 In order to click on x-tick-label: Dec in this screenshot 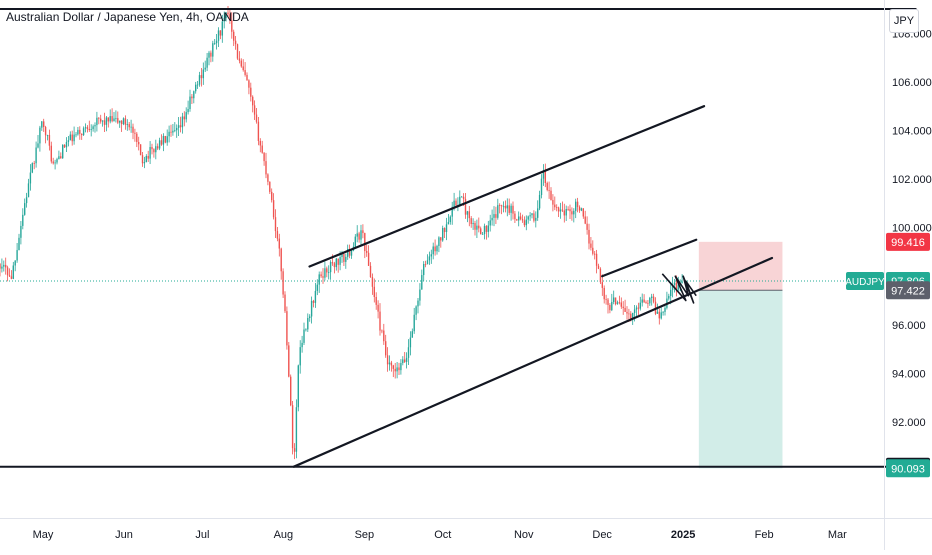, I will do `click(602, 535)`.